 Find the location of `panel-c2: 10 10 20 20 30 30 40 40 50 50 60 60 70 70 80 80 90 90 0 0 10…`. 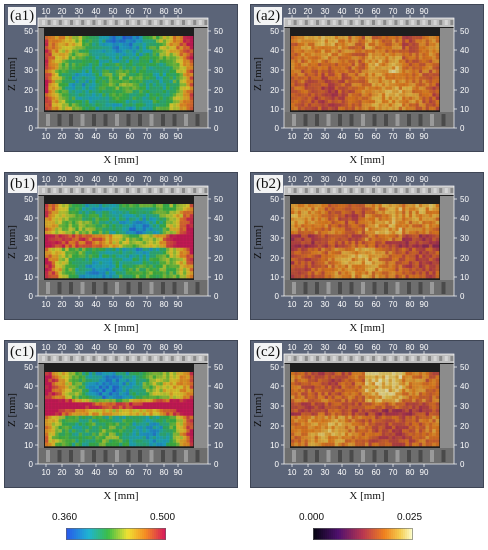

panel-c2: 10 10 20 20 30 30 40 40 50 50 60 60 70 70 80 80 90 90 0 0 10… is located at coordinates (367, 421).